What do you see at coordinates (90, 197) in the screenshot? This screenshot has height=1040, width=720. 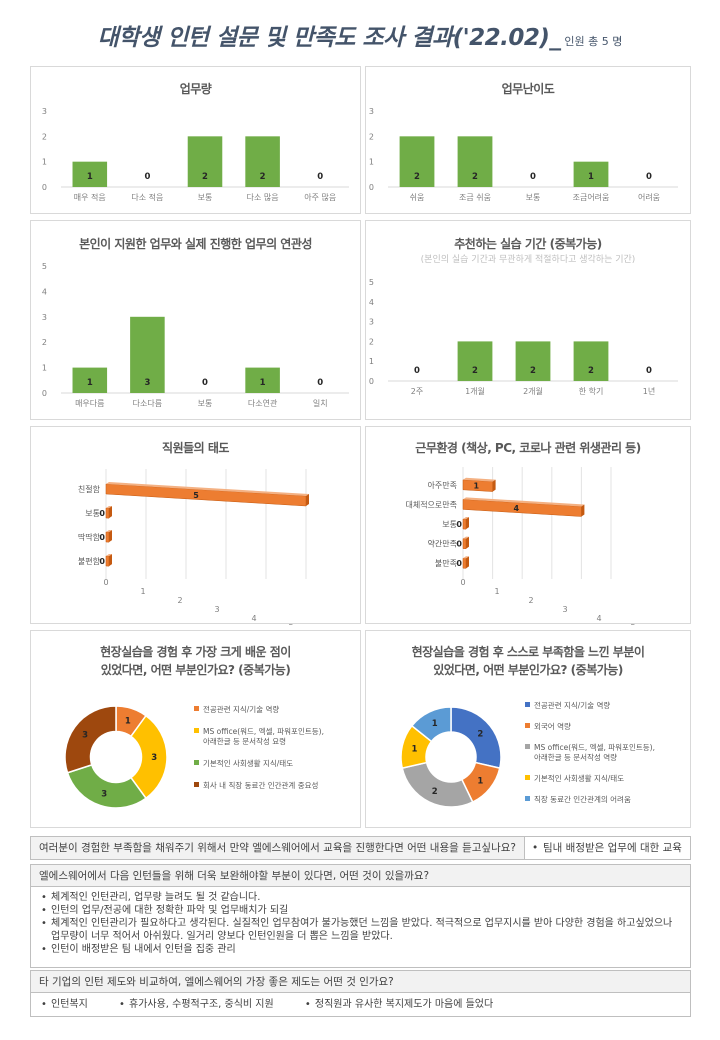 I see `x-tick-label: 매우 적음` at bounding box center [90, 197].